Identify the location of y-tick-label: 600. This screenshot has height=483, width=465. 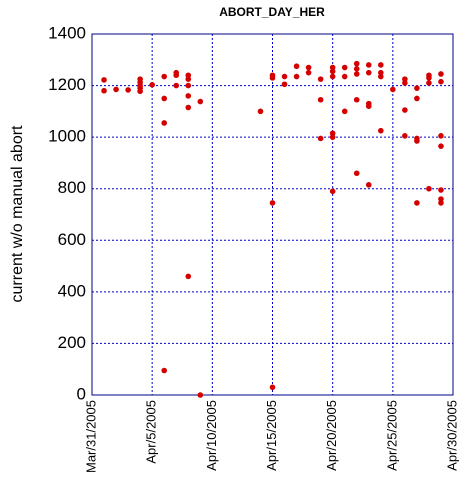
(72, 239).